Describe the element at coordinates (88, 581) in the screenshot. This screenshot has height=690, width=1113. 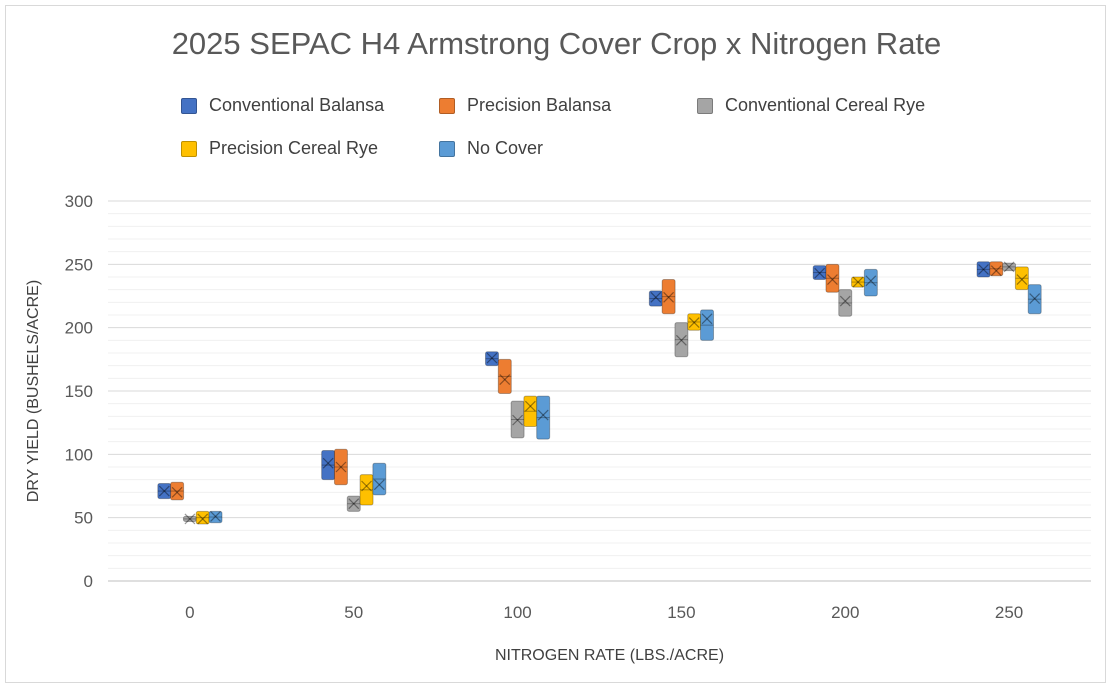
I see `y-tick-label: 0` at that location.